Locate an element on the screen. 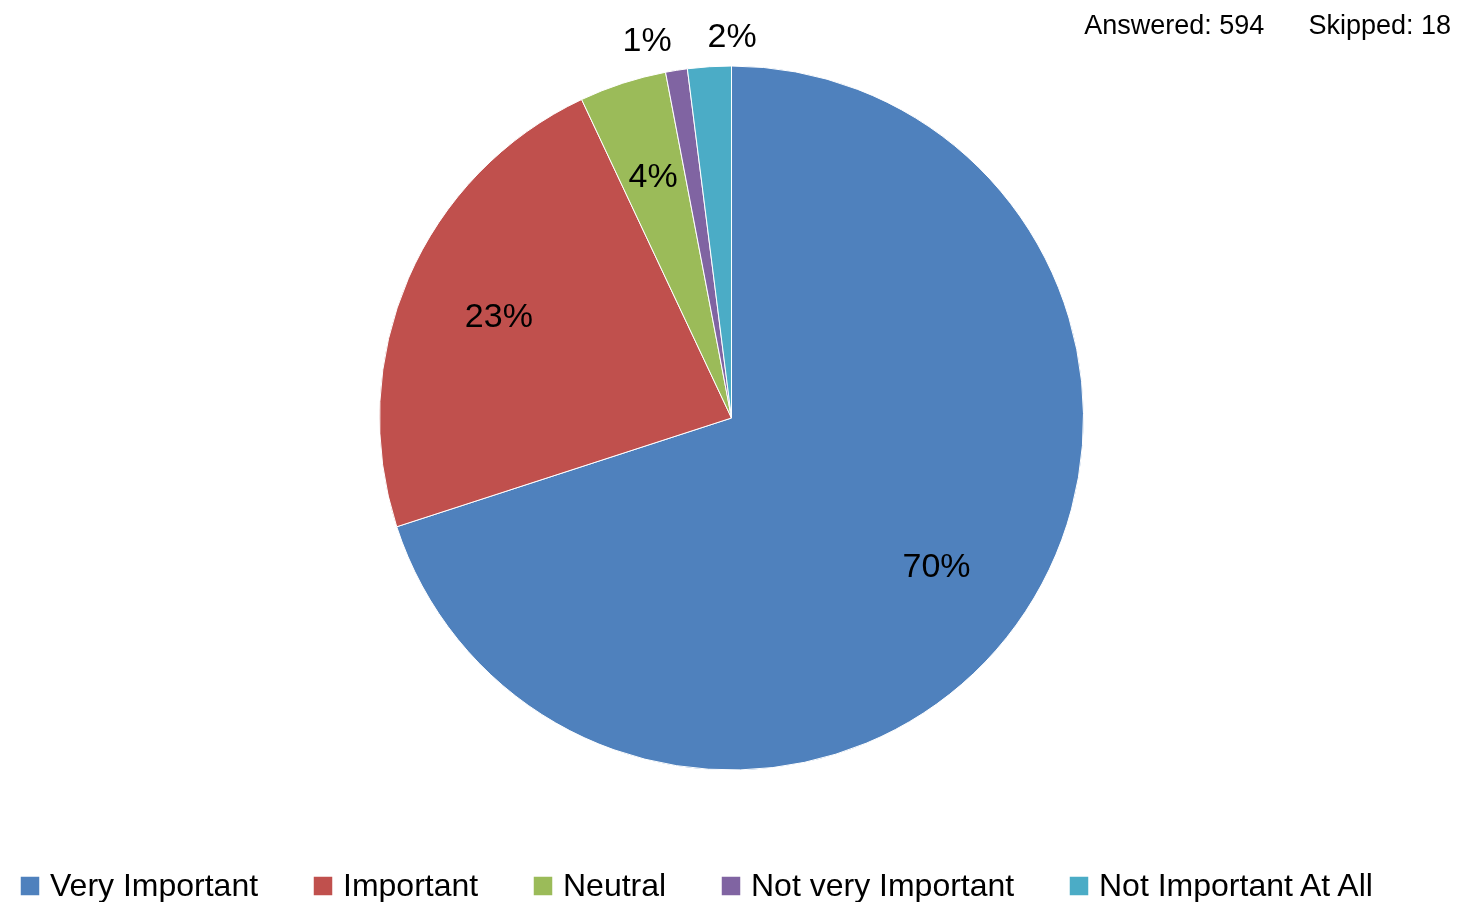 This screenshot has height=904, width=1463. legend-label: Not Important At All is located at coordinates (1236, 885).